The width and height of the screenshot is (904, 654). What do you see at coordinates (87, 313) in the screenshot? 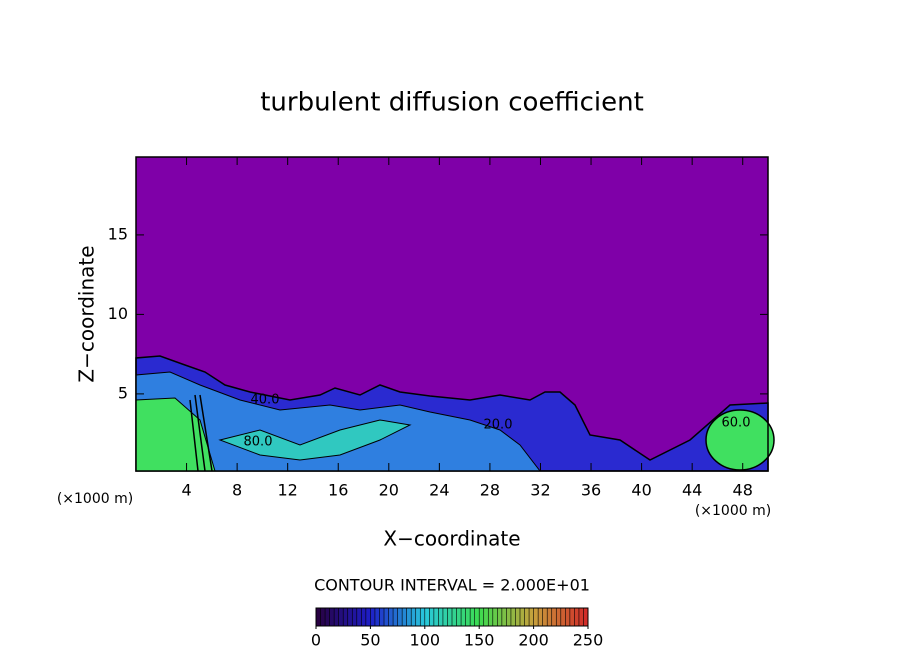
I see `y-axis-label: Z−coordinate` at bounding box center [87, 313].